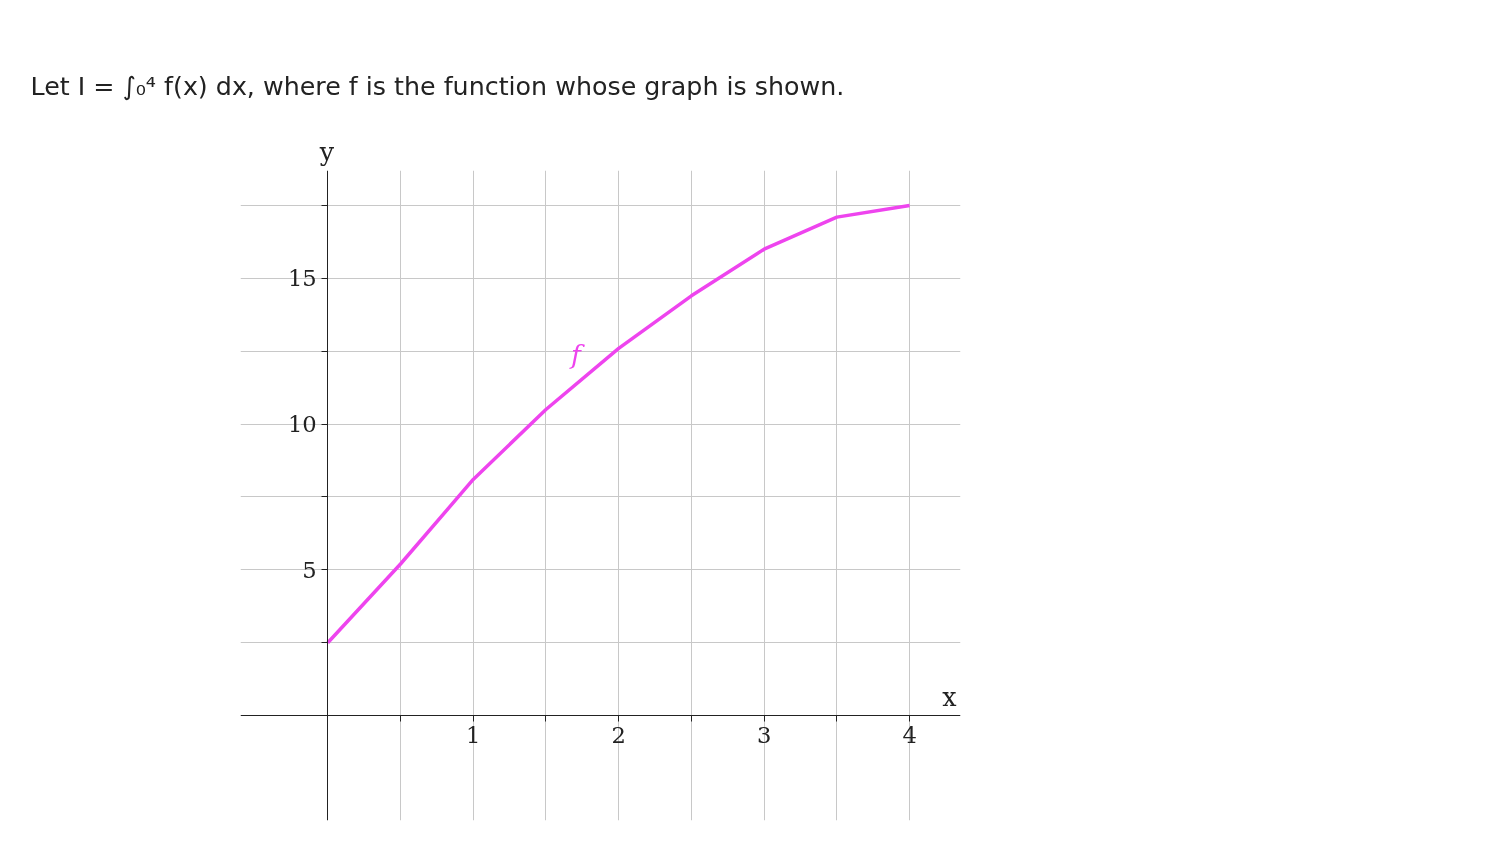 The width and height of the screenshot is (1488, 842). Describe the element at coordinates (576, 354) in the screenshot. I see `series-label: f` at that location.